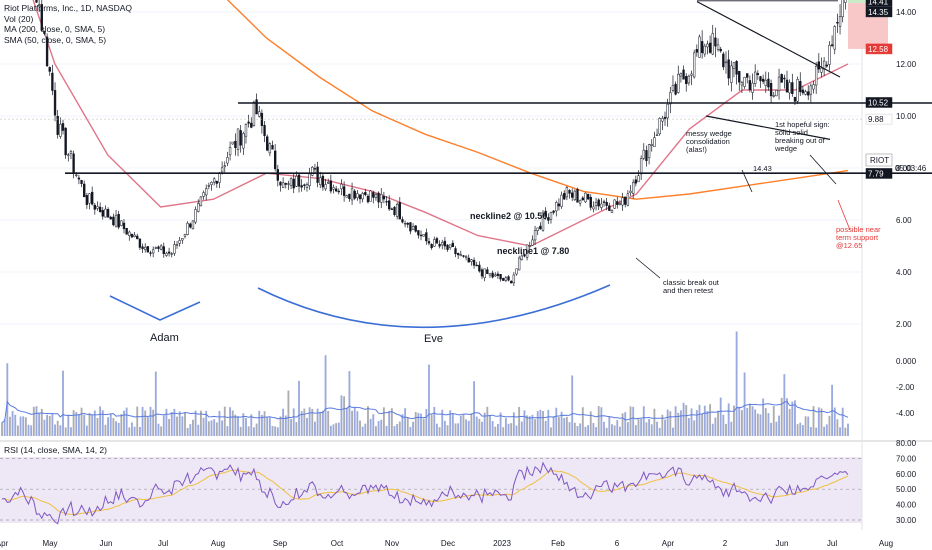  What do you see at coordinates (747, 181) in the screenshot?
I see `messy-arrow` at bounding box center [747, 181].